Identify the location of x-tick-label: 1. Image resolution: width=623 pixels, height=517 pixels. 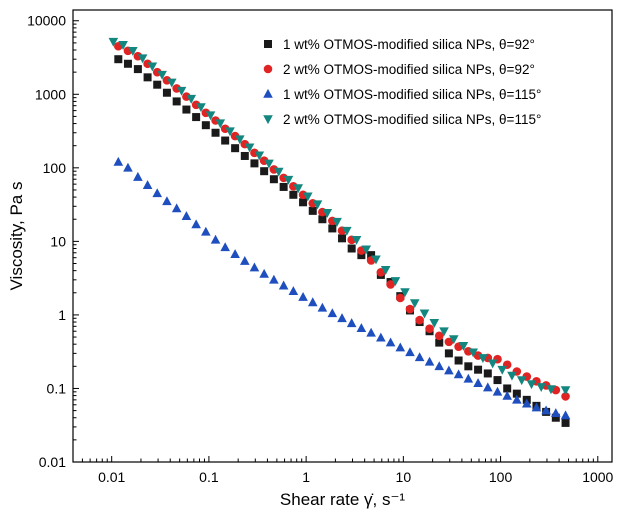
(306, 477).